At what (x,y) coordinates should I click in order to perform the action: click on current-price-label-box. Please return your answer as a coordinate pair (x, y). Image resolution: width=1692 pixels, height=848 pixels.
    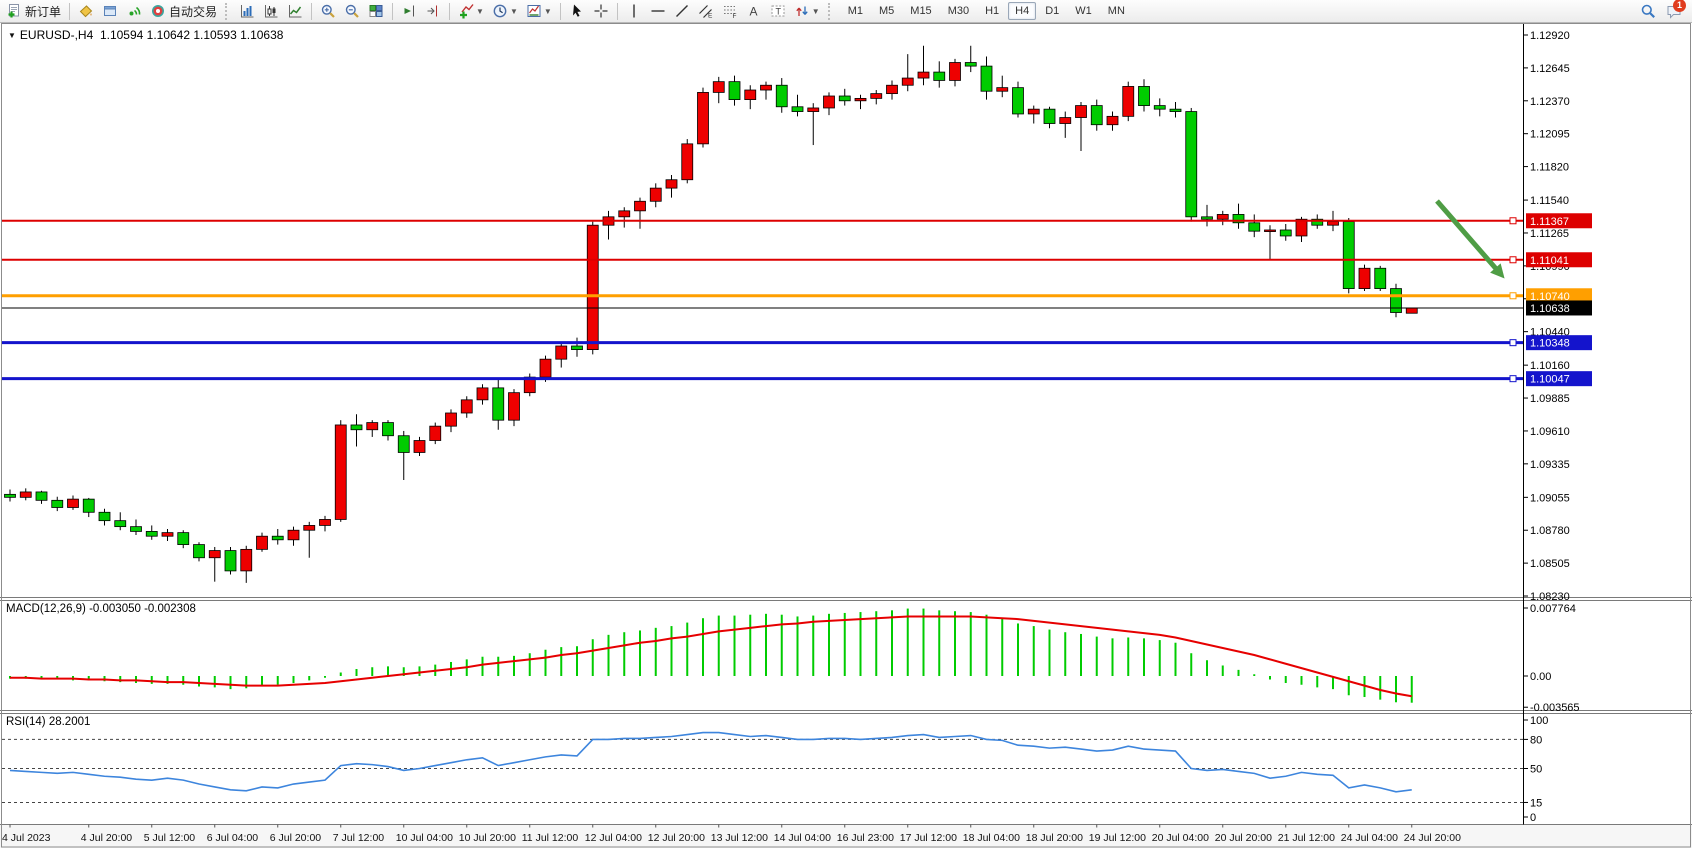
    Looking at the image, I should click on (1559, 308).